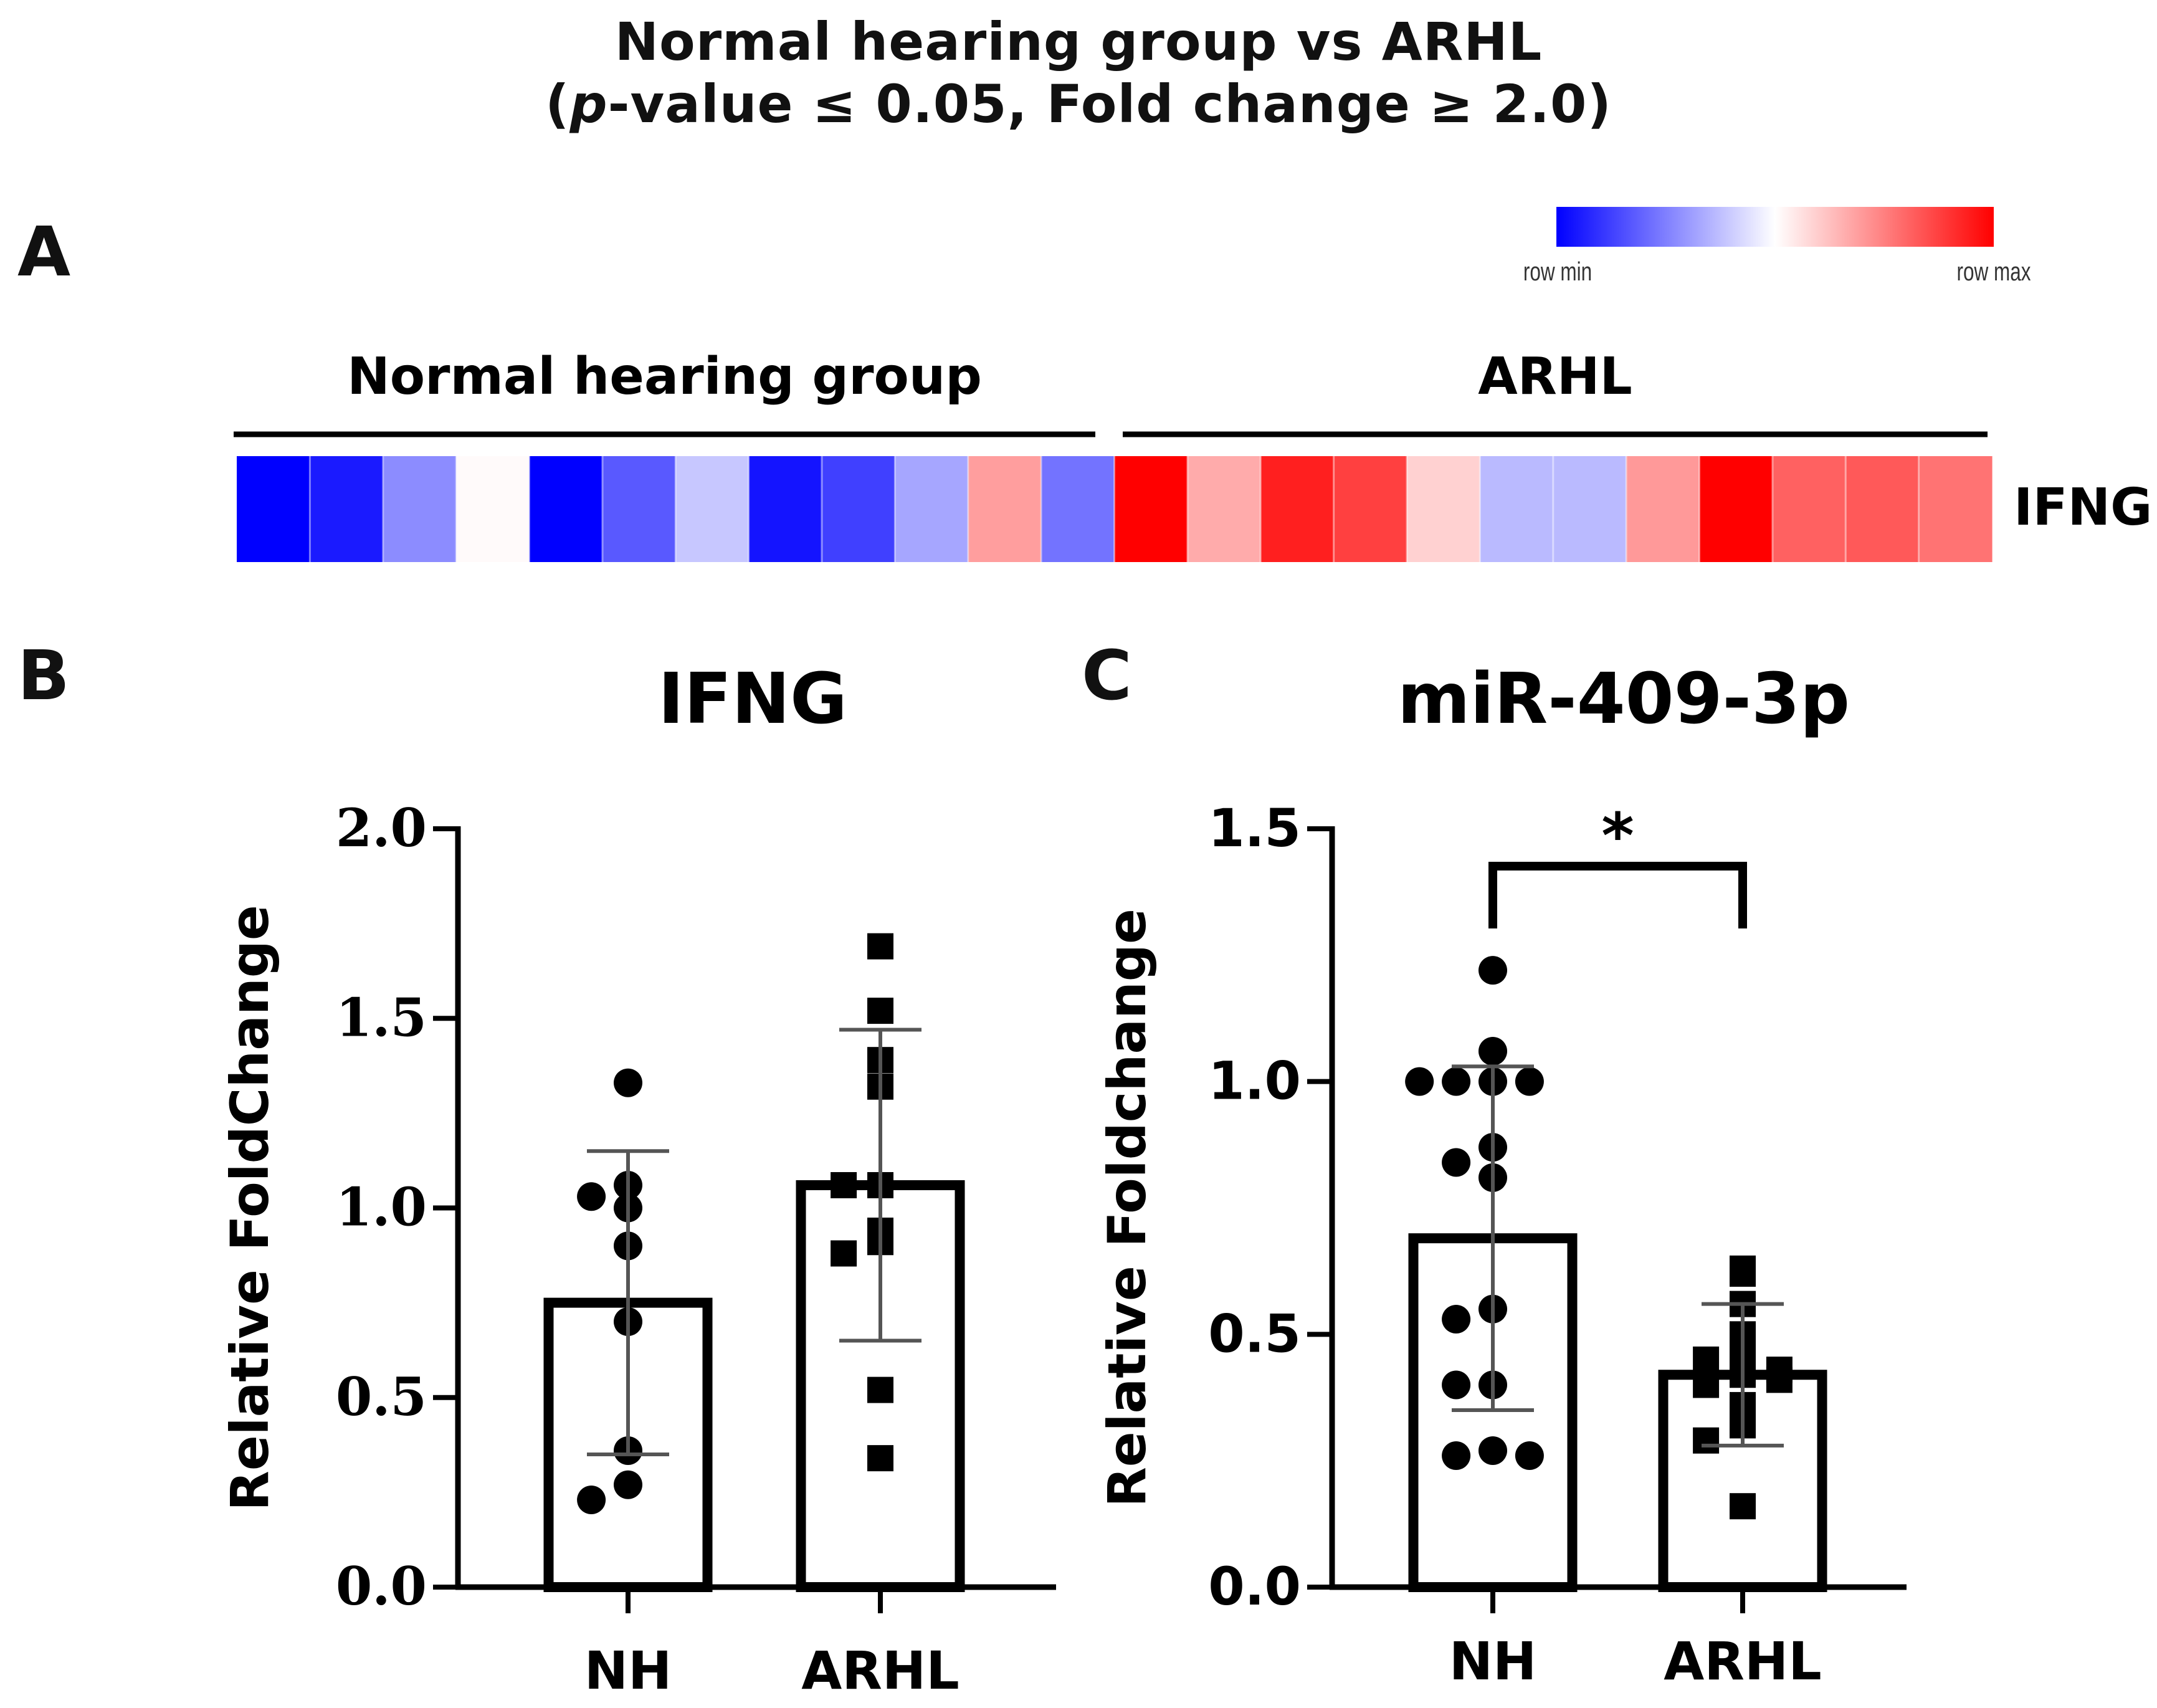  I want to click on subtitle-open: (, so click(557, 105).